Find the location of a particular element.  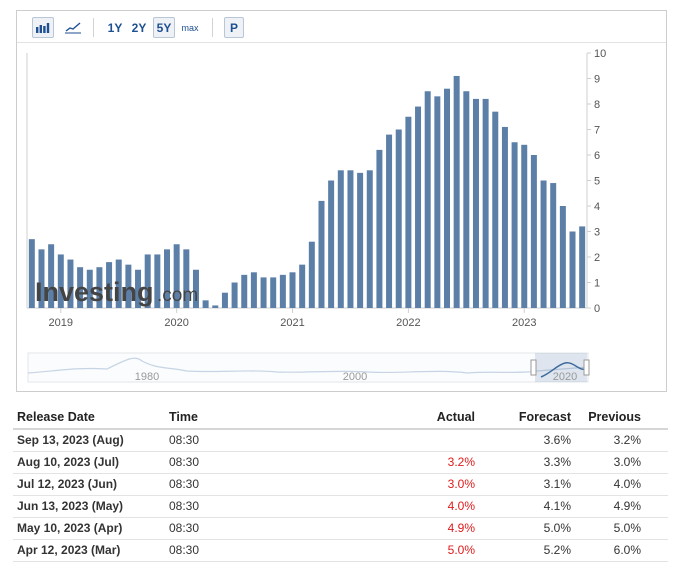

range-max-button: max is located at coordinates (190, 27).